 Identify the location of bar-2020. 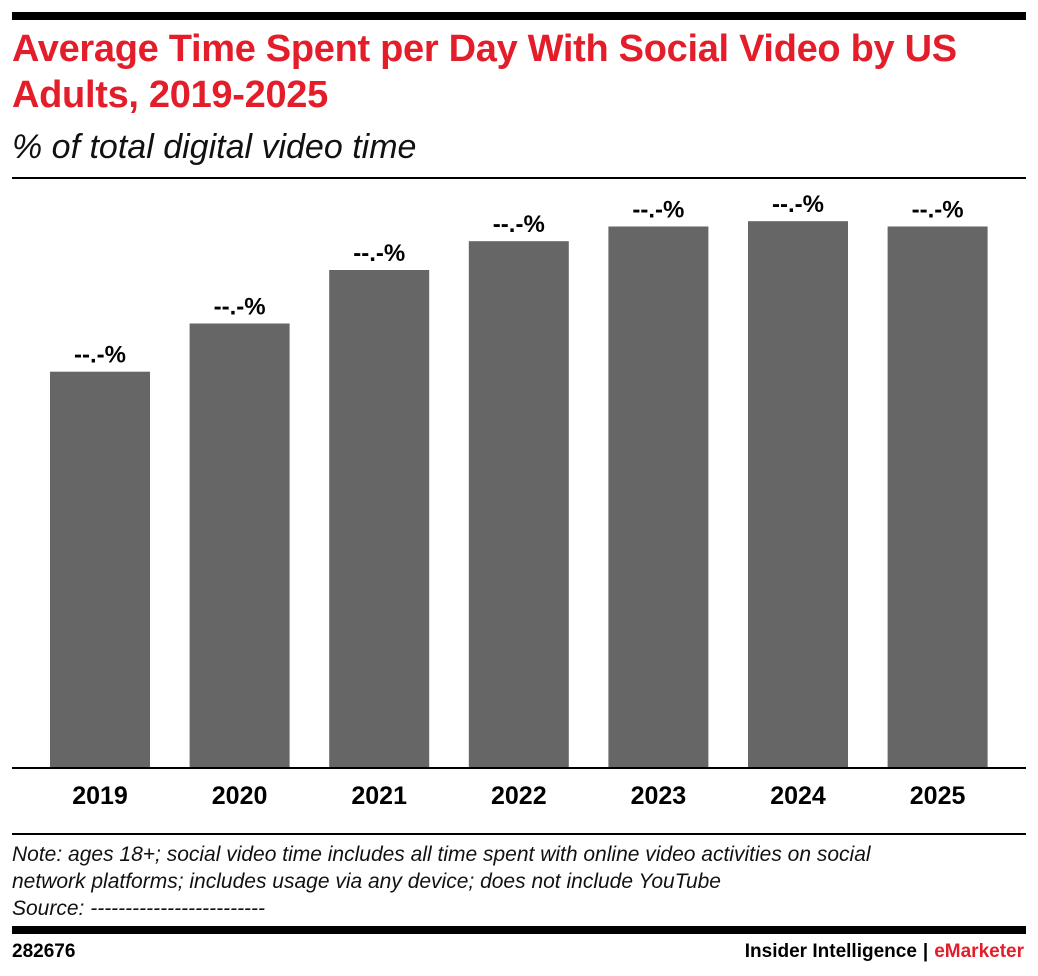
(239, 545).